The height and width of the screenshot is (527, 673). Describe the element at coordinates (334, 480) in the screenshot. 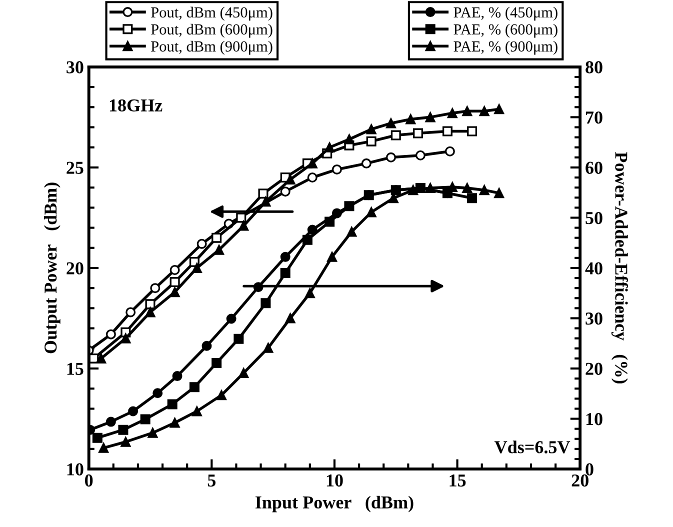

I see `x-tick-label: 10` at that location.